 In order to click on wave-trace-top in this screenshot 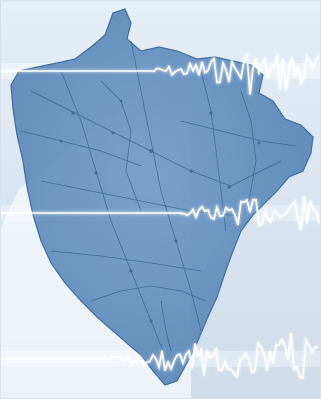, I will do `click(160, 73)`.